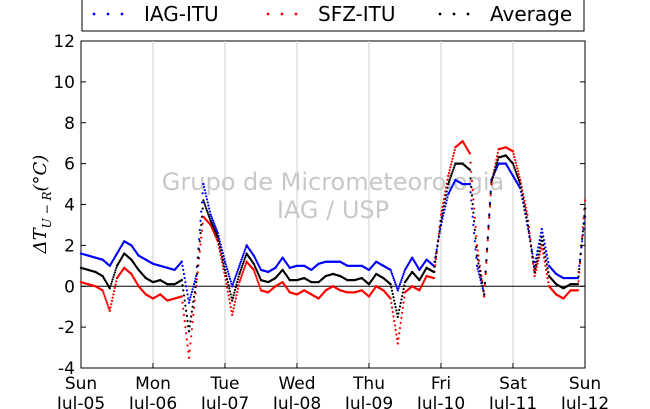 The image size is (650, 409). I want to click on x-tick-day: Mon, so click(153, 384).